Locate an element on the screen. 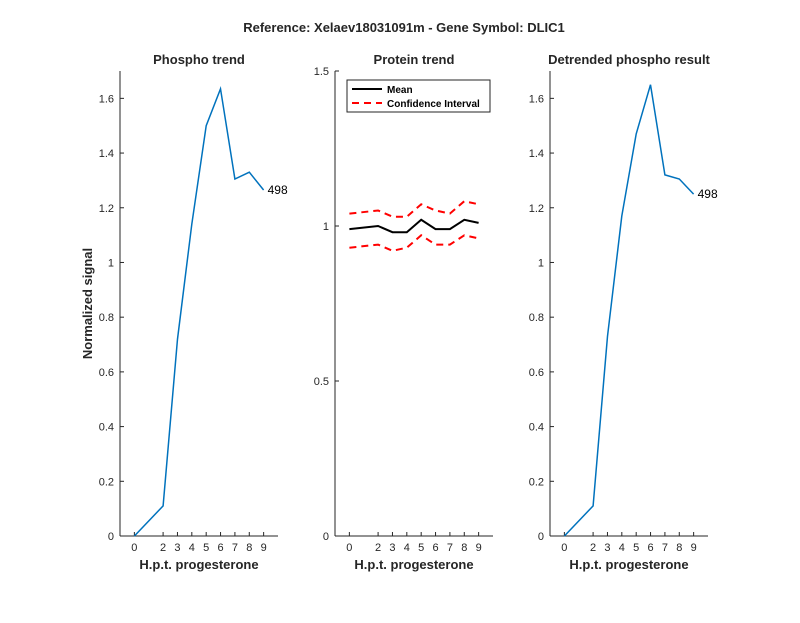 The height and width of the screenshot is (623, 800). phospho-x-tick-label: 9 is located at coordinates (264, 548).